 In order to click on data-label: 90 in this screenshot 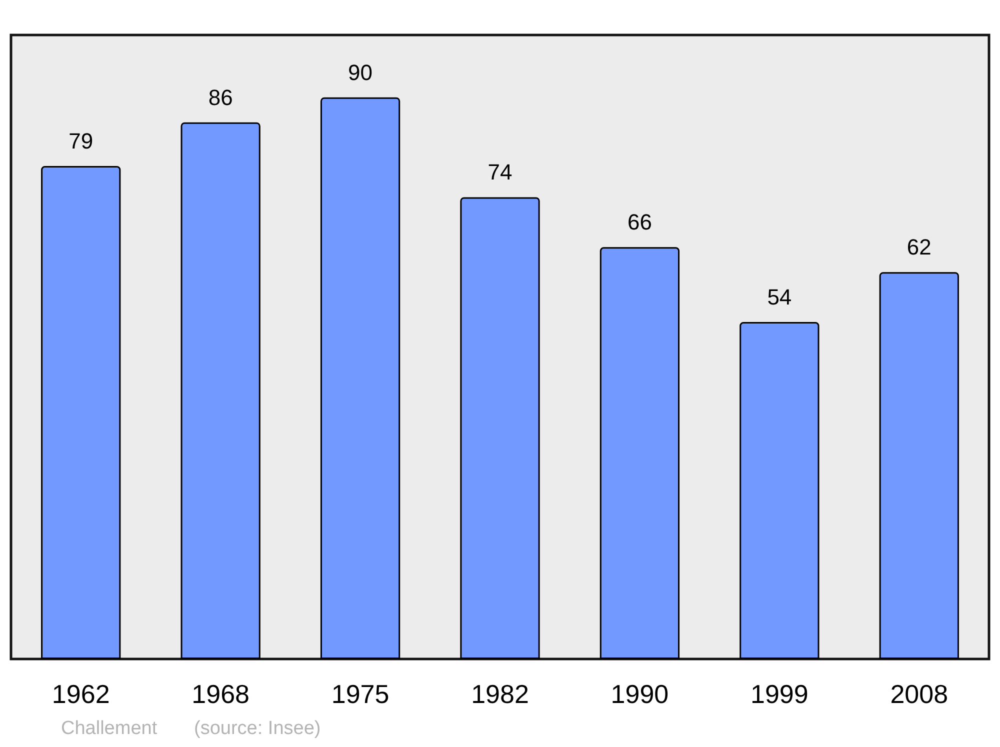, I will do `click(360, 72)`.